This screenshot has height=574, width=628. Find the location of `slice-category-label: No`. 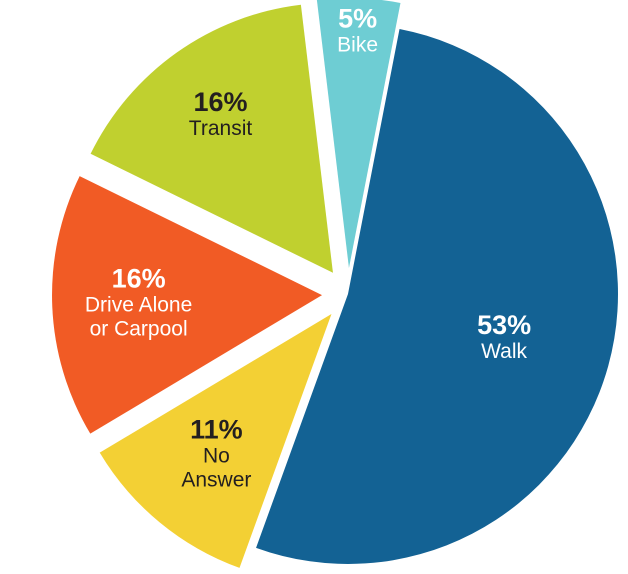

slice-category-label: No is located at coordinates (216, 456).